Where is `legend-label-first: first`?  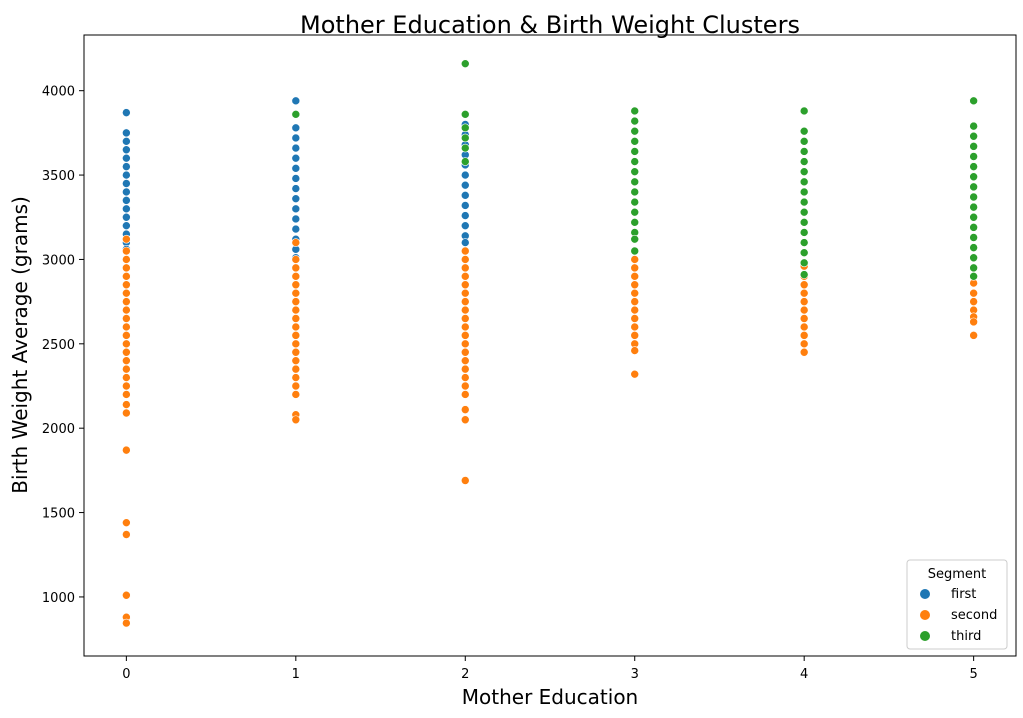 legend-label-first: first is located at coordinates (963, 594).